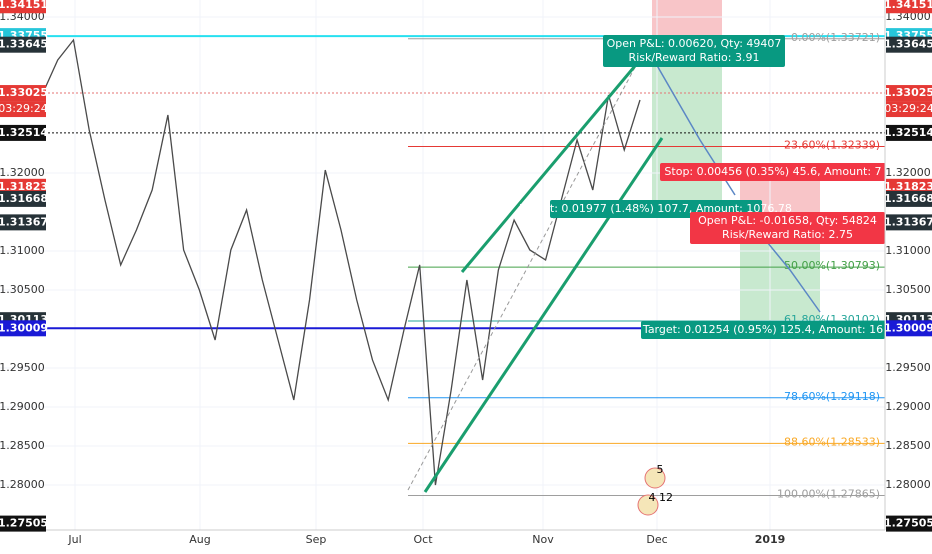  I want to click on x-tick-label: Jul, so click(74, 539).